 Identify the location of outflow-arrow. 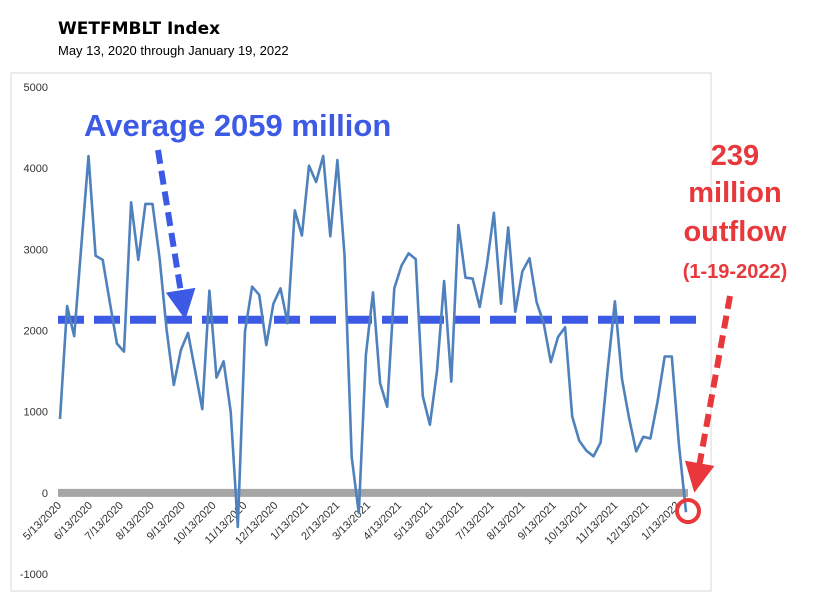
(708, 394).